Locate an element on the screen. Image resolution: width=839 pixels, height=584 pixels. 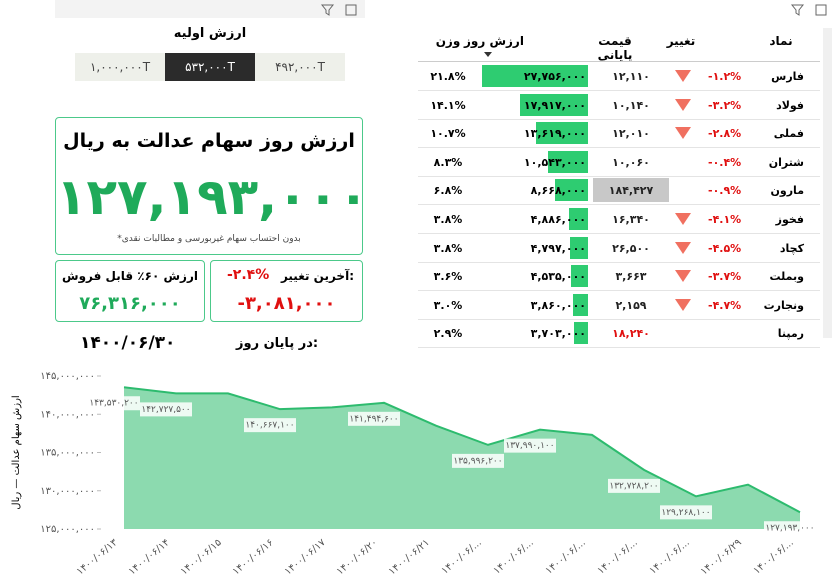
value: ۳,۸۶۰,۰۰۰ is located at coordinates (558, 305).